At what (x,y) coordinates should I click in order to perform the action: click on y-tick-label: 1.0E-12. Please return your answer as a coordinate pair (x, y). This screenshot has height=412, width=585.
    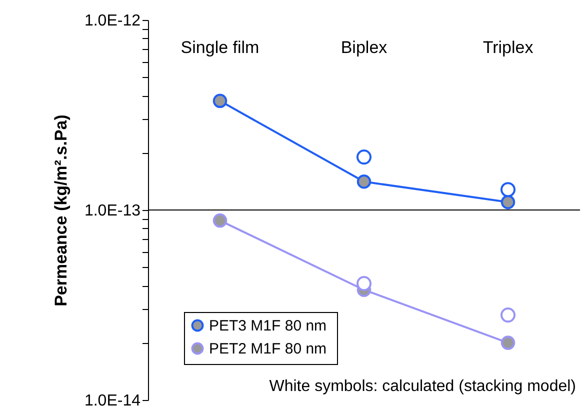
    Looking at the image, I should click on (112, 21).